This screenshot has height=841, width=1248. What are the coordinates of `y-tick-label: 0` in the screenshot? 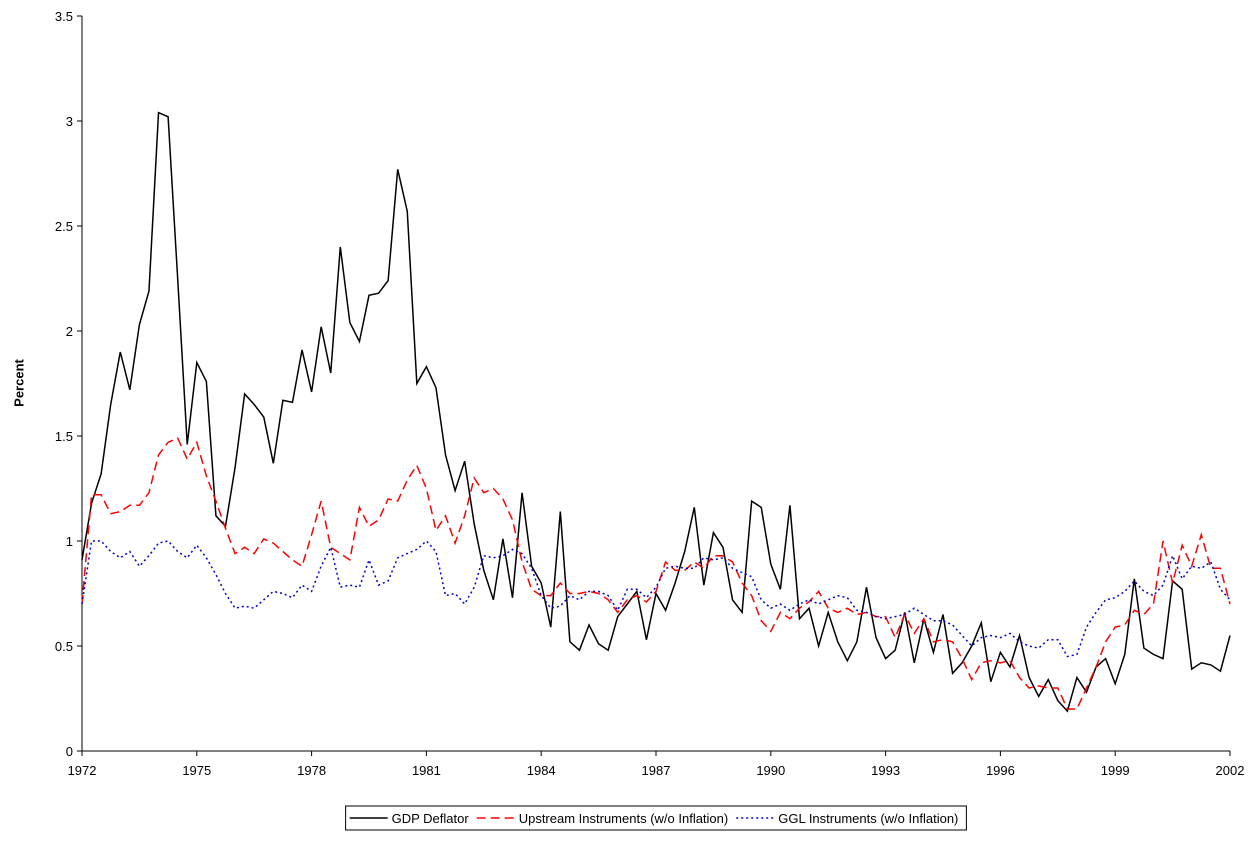 It's located at (69, 751).